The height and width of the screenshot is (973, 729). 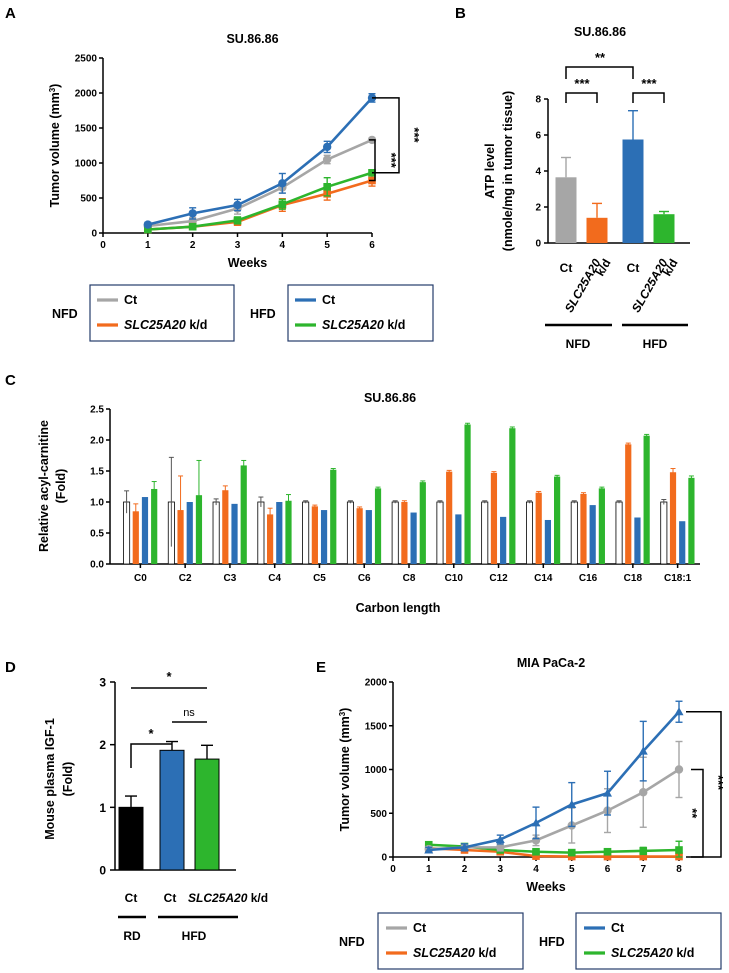 I want to click on legend-a-hfd-label: HFD, so click(x=263, y=314).